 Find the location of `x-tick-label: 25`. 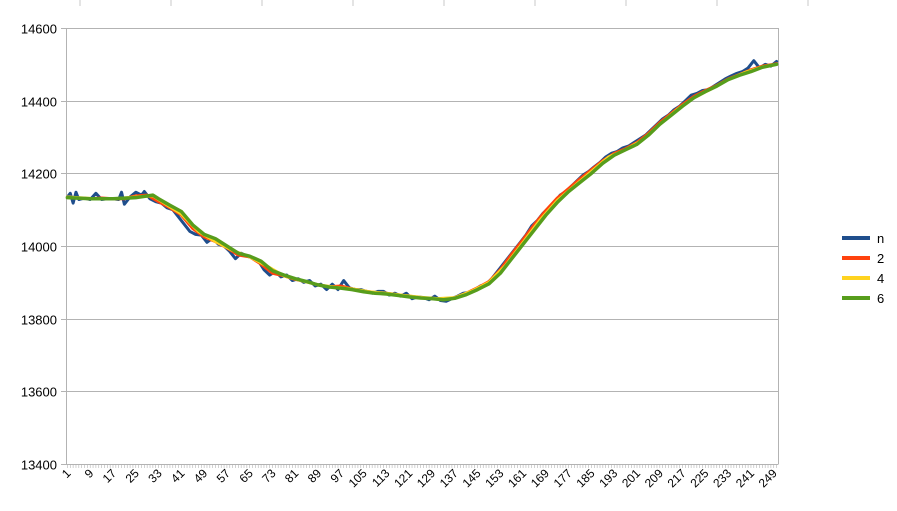

x-tick-label: 25 is located at coordinates (133, 476).